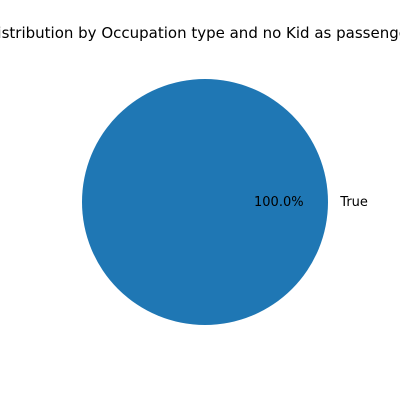  What do you see at coordinates (279, 202) in the screenshot?
I see `slice-percent-label: 100.0%` at bounding box center [279, 202].